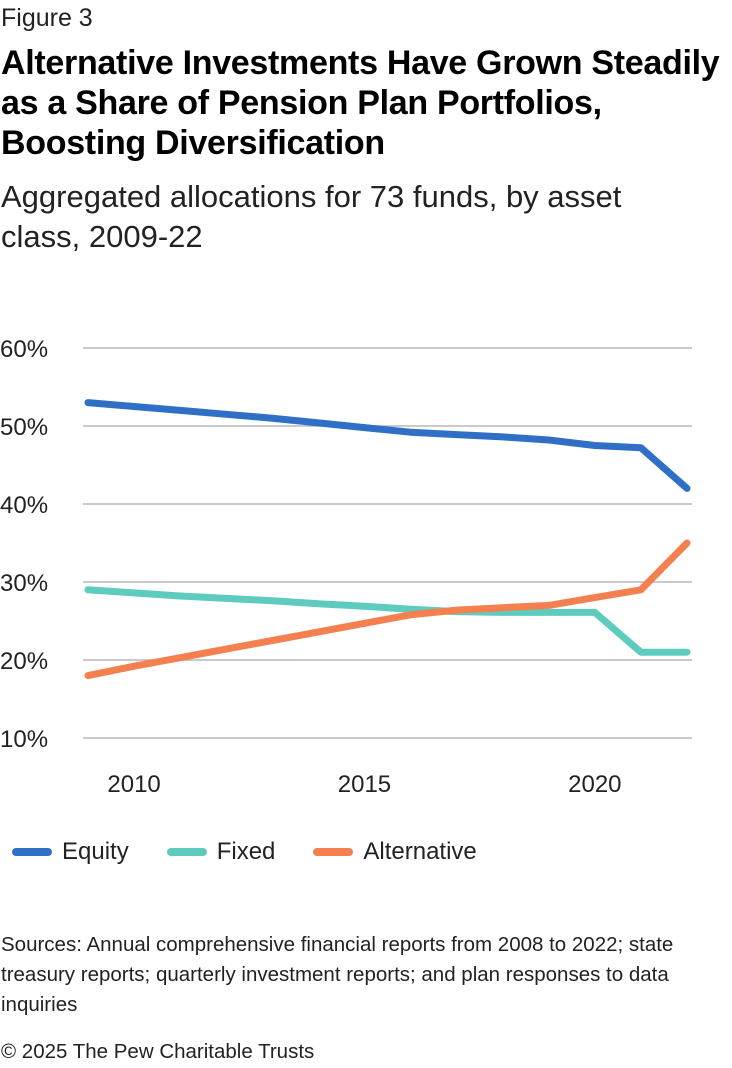 The image size is (732, 1068). I want to click on series-line-equity, so click(387, 445).